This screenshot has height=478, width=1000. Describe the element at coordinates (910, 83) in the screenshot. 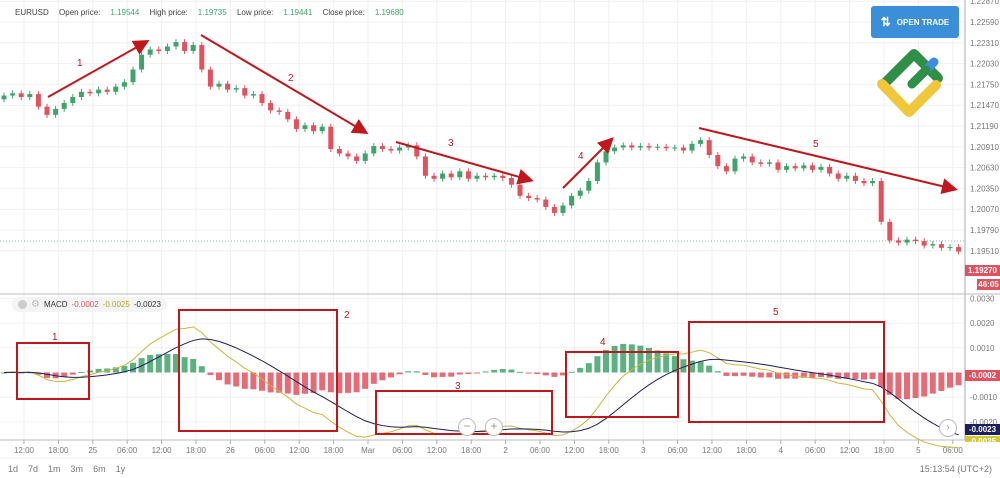

I see `logo-icon` at that location.